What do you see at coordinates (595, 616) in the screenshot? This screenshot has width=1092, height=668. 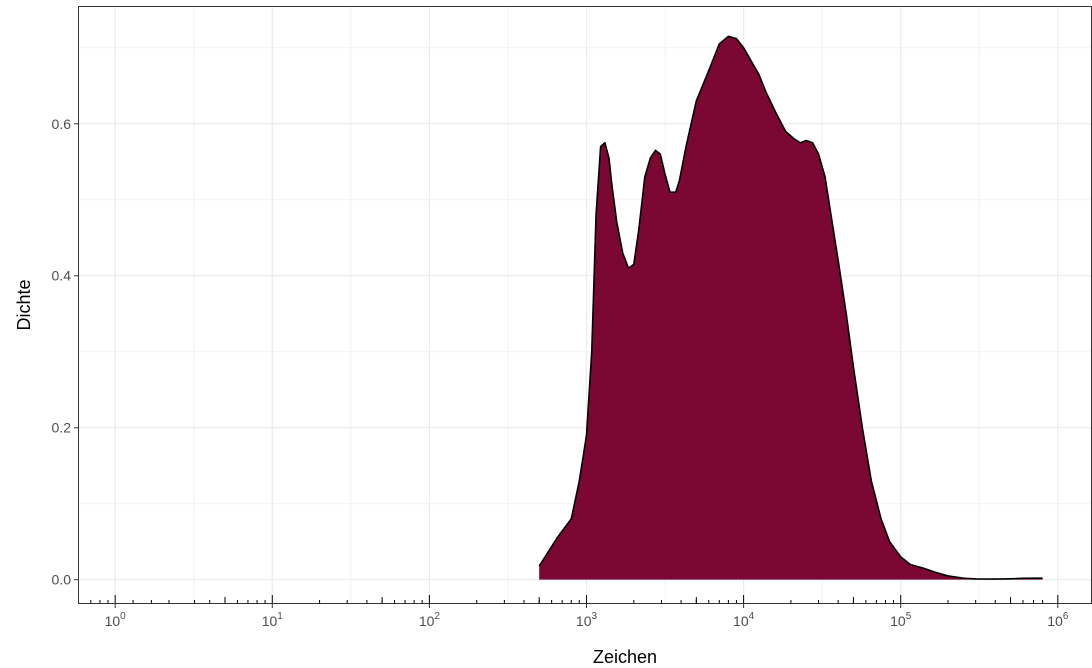 I see `x-tick-exponent: 3` at bounding box center [595, 616].